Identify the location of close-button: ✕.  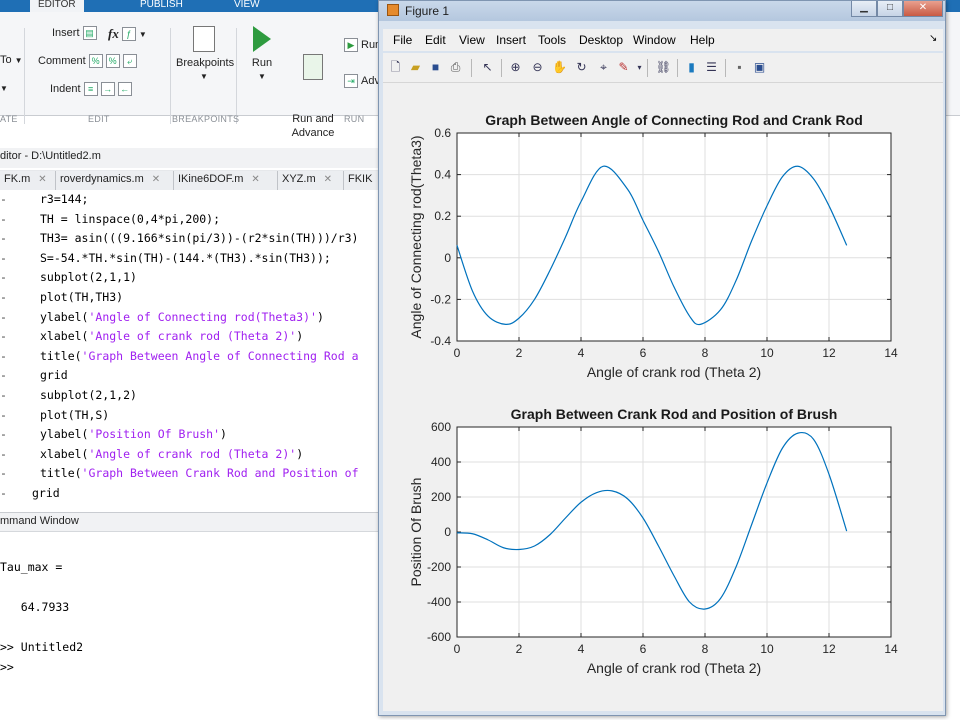
(923, 9).